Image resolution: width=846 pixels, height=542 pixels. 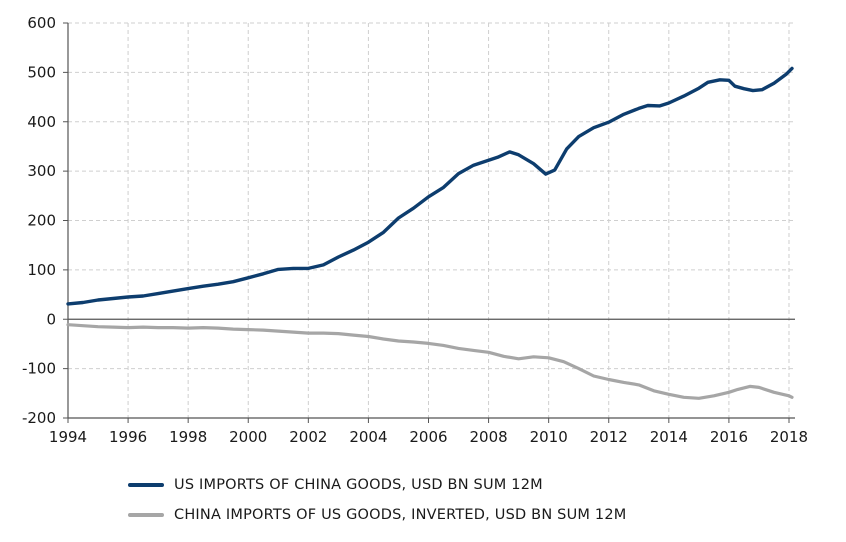 I want to click on x-tick-label: 1996, so click(x=128, y=437).